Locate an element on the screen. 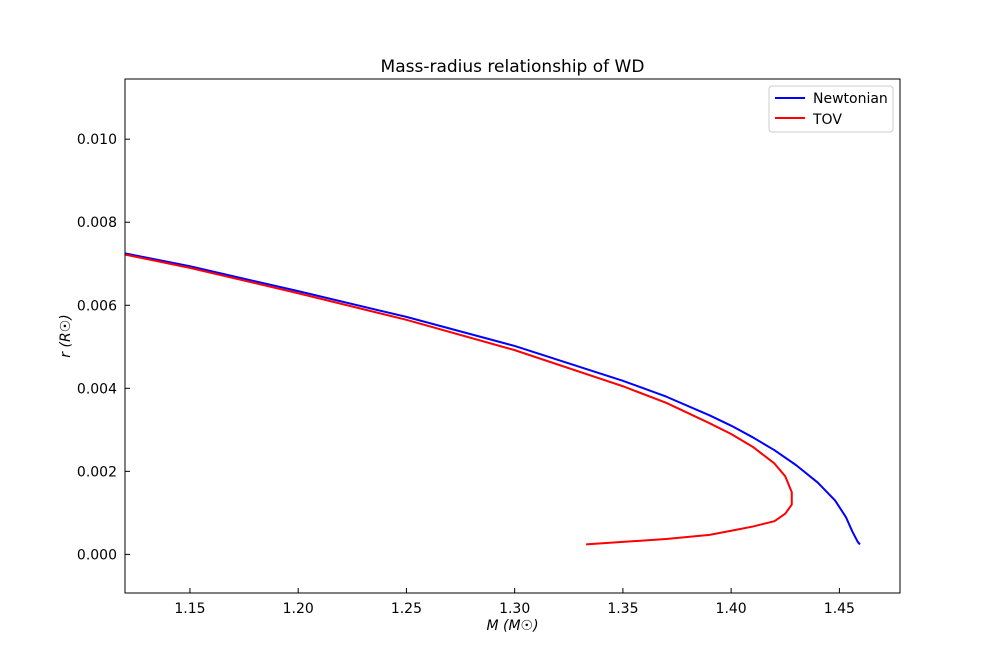 Image resolution: width=1000 pixels, height=666 pixels. x-tick-label: 1.45 is located at coordinates (839, 609).